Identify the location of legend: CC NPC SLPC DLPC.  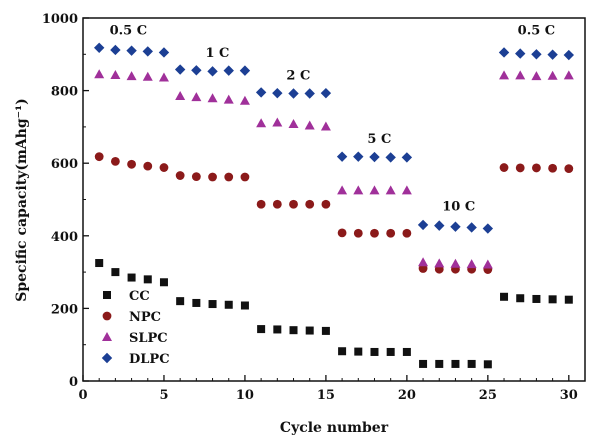
(135, 328).